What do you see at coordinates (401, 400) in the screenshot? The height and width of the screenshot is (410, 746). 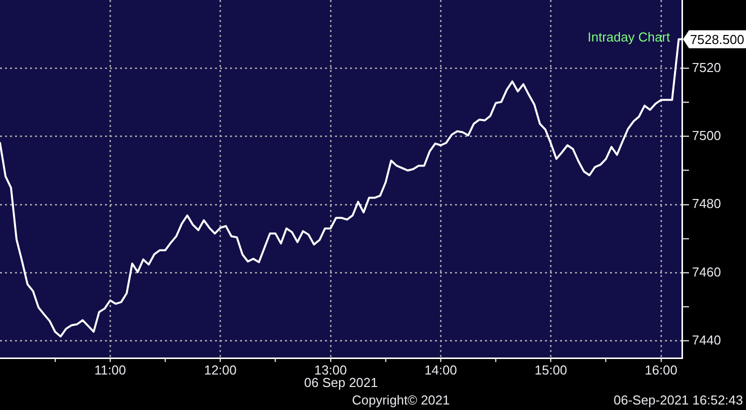 I see `text: Copyright© 2021` at bounding box center [401, 400].